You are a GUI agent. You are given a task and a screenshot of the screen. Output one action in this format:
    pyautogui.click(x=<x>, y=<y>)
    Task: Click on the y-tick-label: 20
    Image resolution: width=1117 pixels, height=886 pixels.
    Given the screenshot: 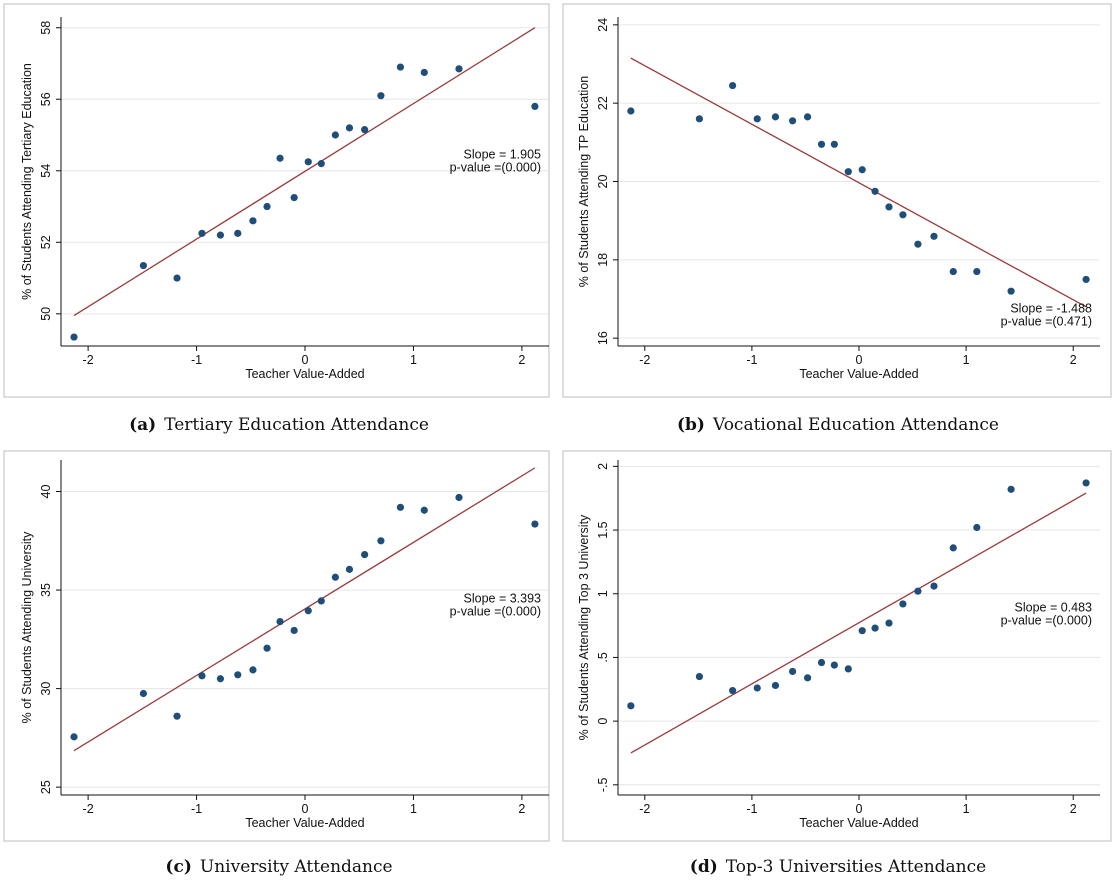 What is the action you would take?
    pyautogui.click(x=603, y=182)
    